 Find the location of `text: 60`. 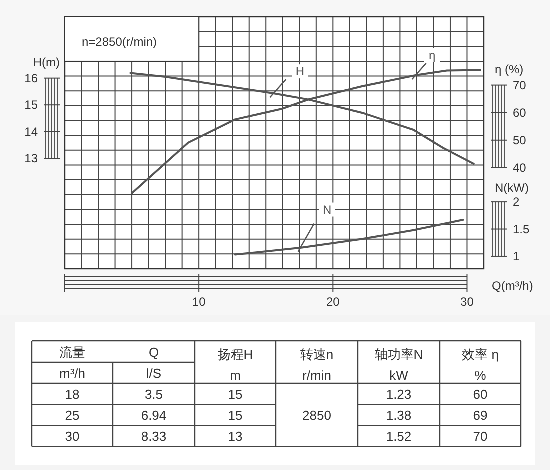

text: 60 is located at coordinates (480, 394).